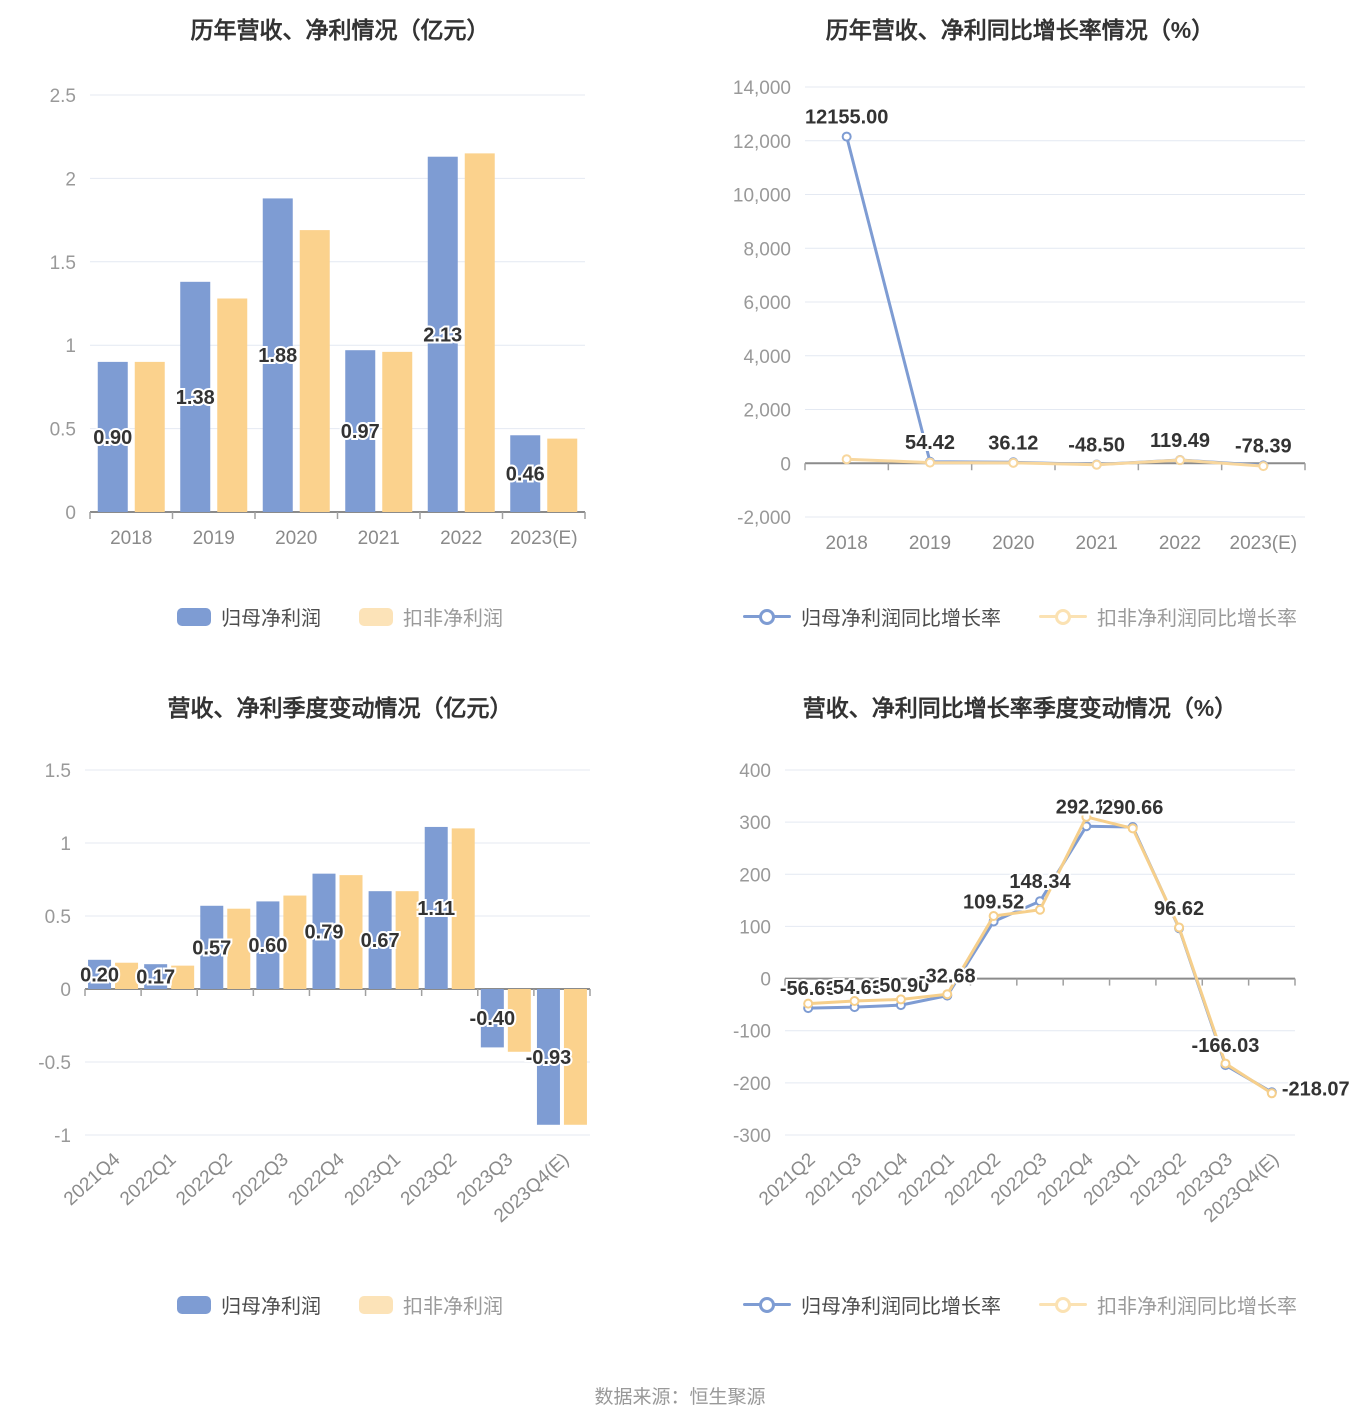 This screenshot has height=1425, width=1360. What do you see at coordinates (99, 975) in the screenshot?
I see `svg-text: 0.20` at bounding box center [99, 975].